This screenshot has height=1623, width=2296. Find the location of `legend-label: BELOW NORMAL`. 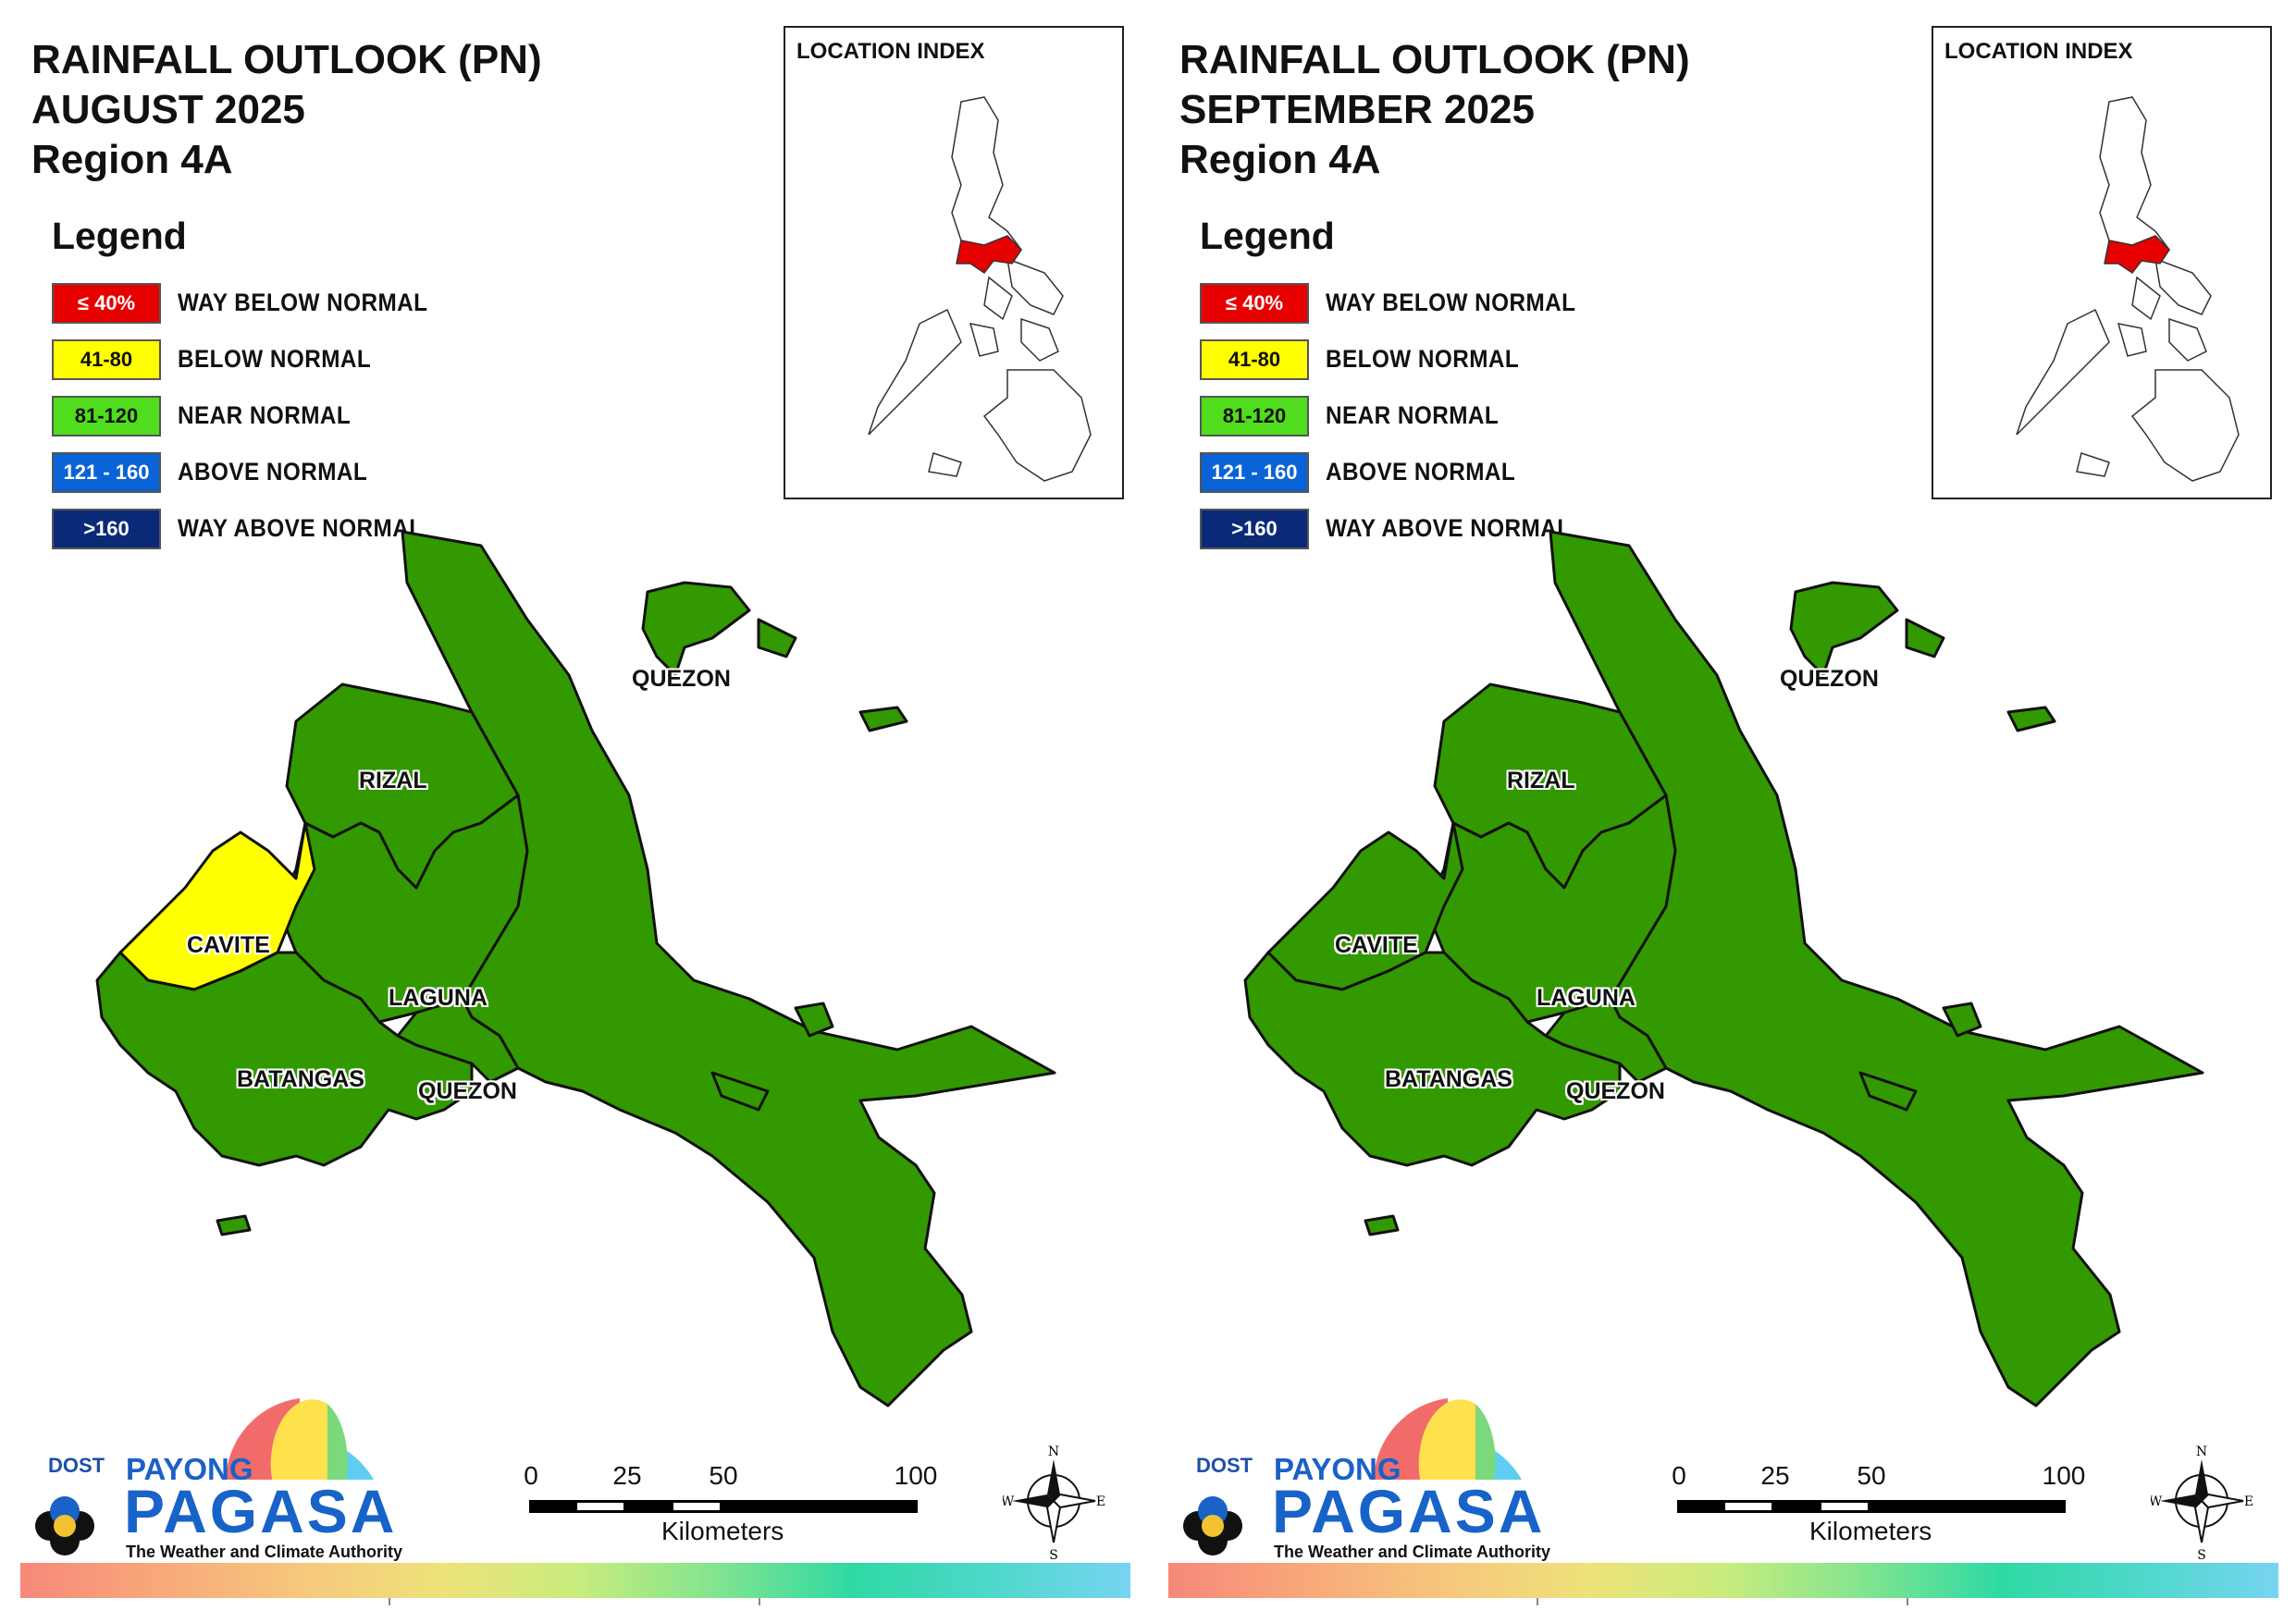

legend-label: BELOW NORMAL is located at coordinates (1423, 359).